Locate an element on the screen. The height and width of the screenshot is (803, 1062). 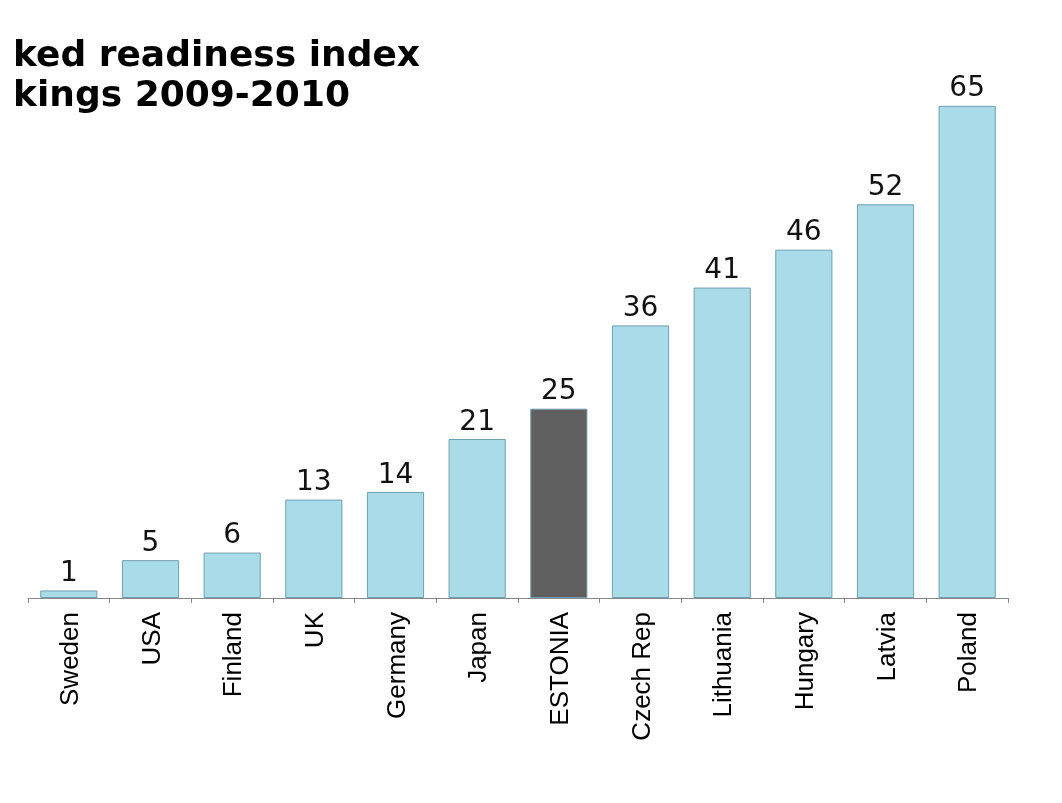
chart-title: ked readiness index kings 2009-2010 is located at coordinates (217, 73).